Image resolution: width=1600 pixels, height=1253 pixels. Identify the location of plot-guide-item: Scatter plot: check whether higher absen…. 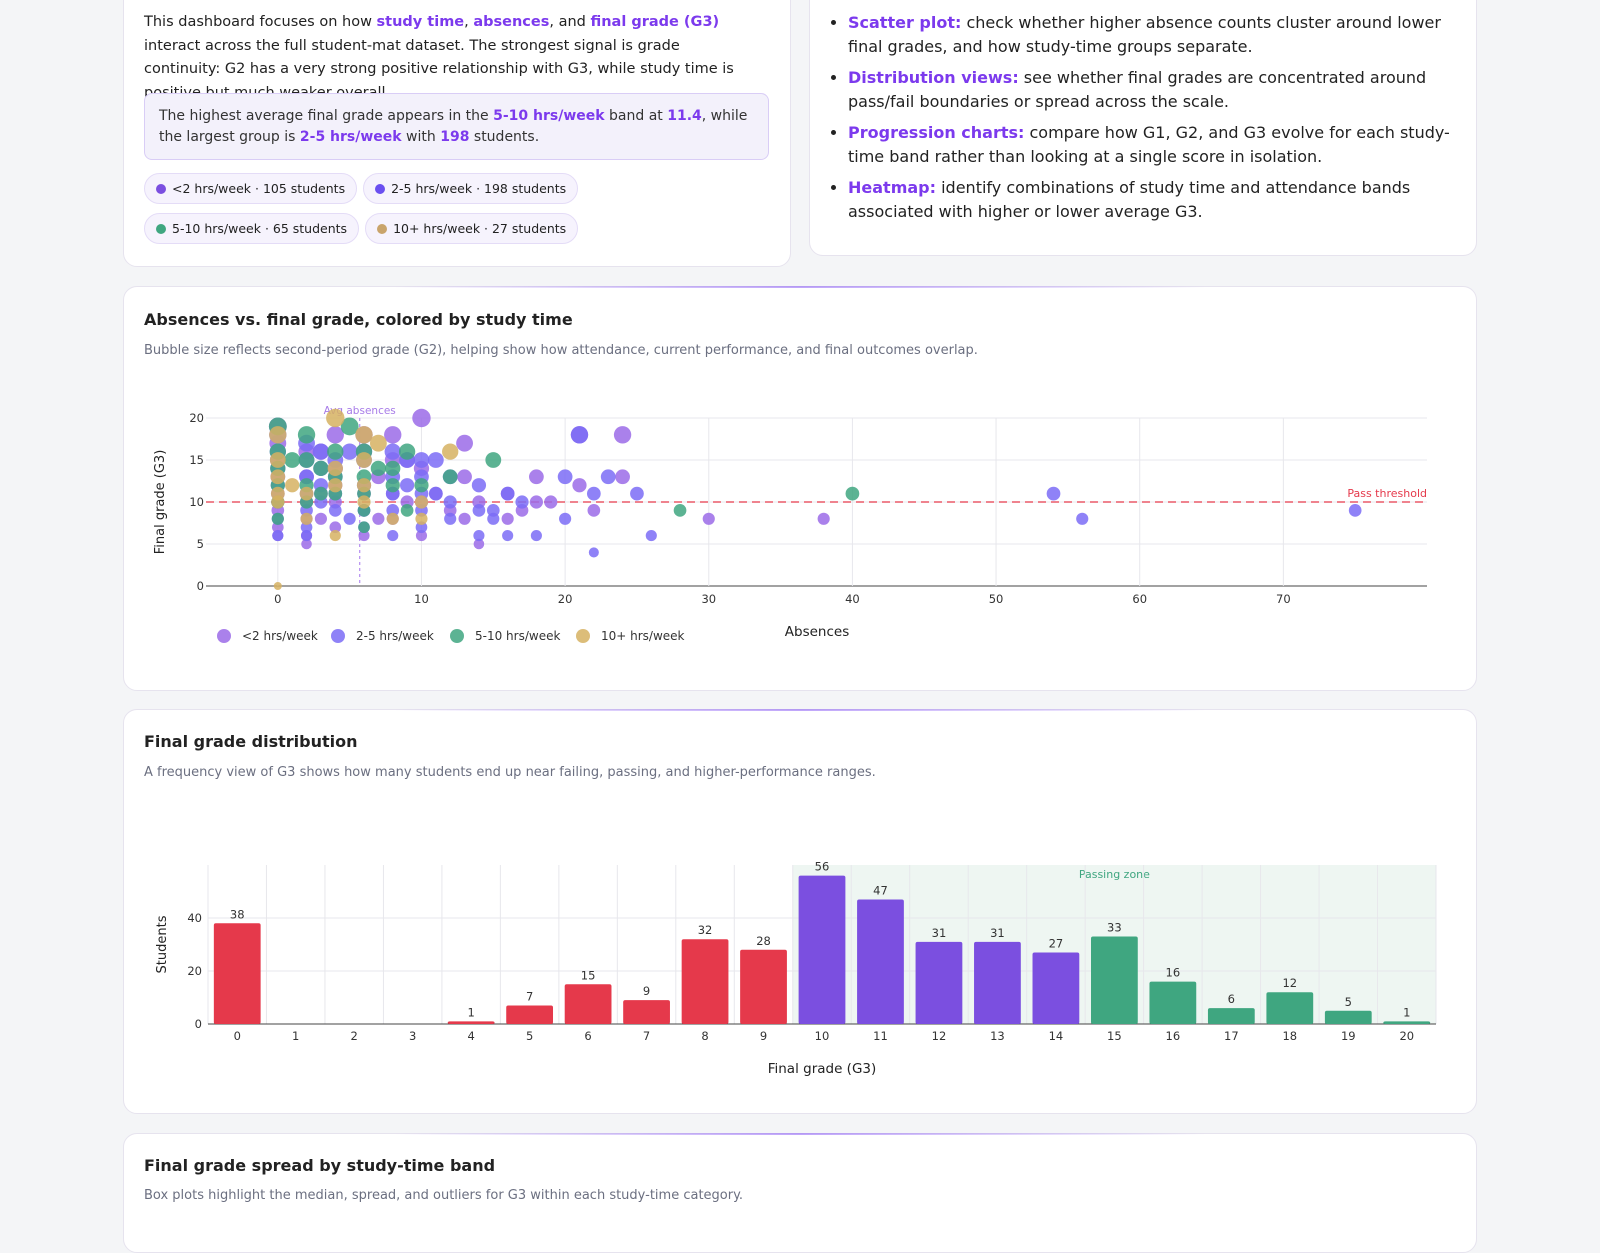
(1153, 35).